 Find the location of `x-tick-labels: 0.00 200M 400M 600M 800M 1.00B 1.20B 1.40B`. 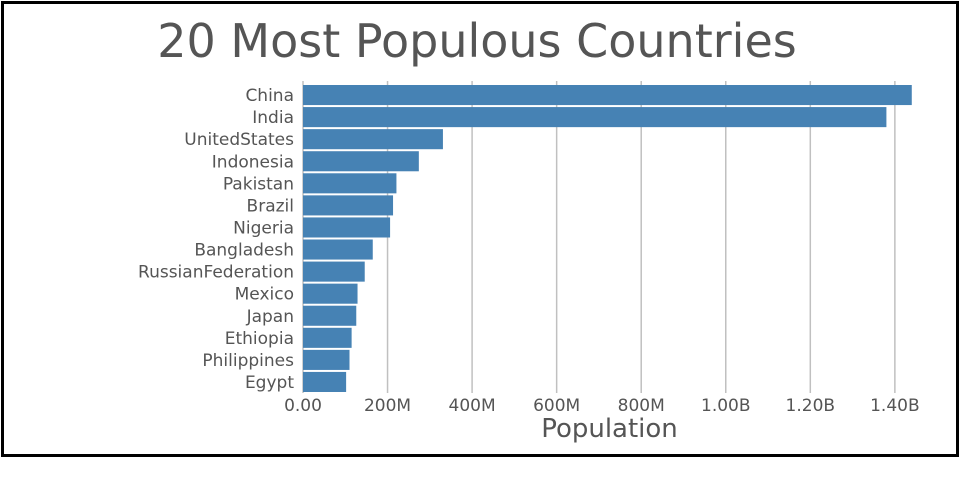

x-tick-labels: 0.00 200M 400M 600M 800M 1.00B 1.20B 1.40B is located at coordinates (602, 406).